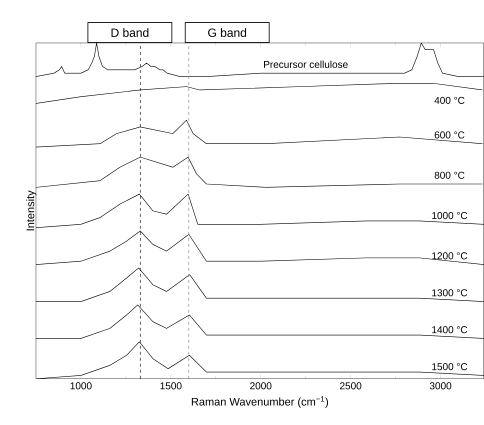 This screenshot has width=484, height=425. What do you see at coordinates (450, 256) in the screenshot?
I see `series-label: 1200 °C` at bounding box center [450, 256].